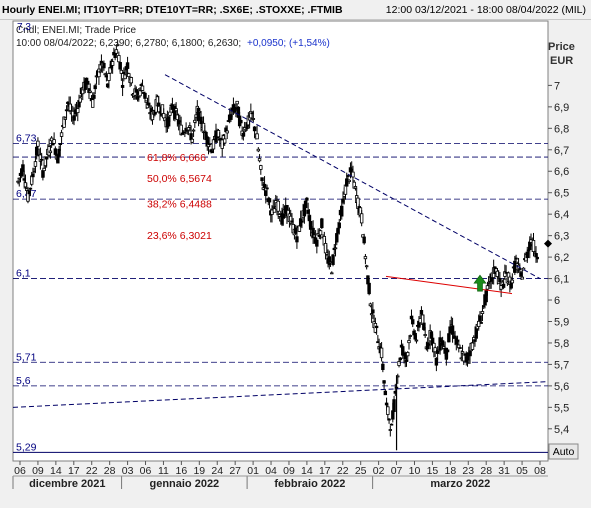 Image resolution: width=591 pixels, height=508 pixels. Describe the element at coordinates (449, 285) in the screenshot. I see `trendline-red` at that location.